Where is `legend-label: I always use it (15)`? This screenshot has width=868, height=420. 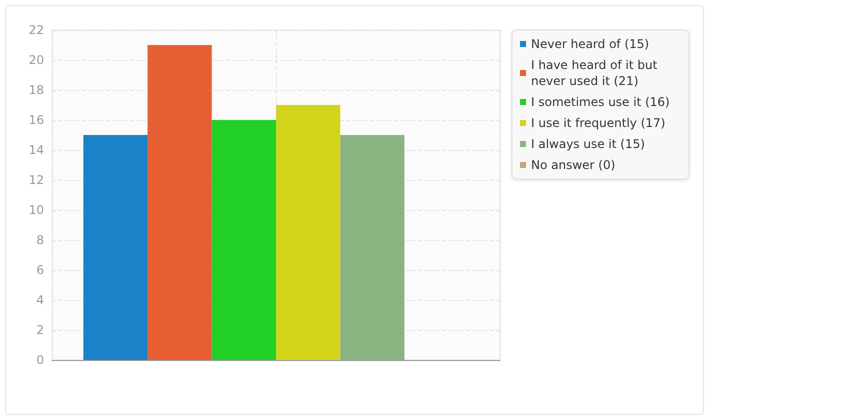
legend-label: I always use it (15) is located at coordinates (588, 144).